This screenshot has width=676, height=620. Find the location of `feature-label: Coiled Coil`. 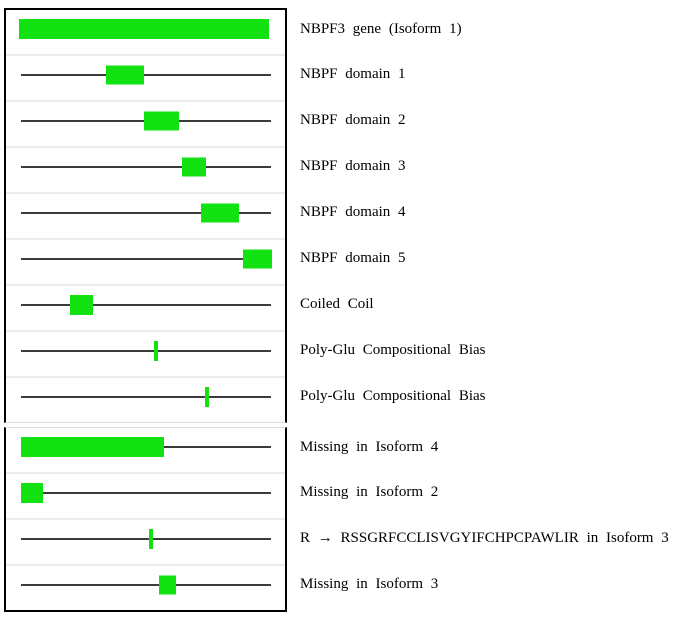

feature-label: Coiled Coil is located at coordinates (337, 304).